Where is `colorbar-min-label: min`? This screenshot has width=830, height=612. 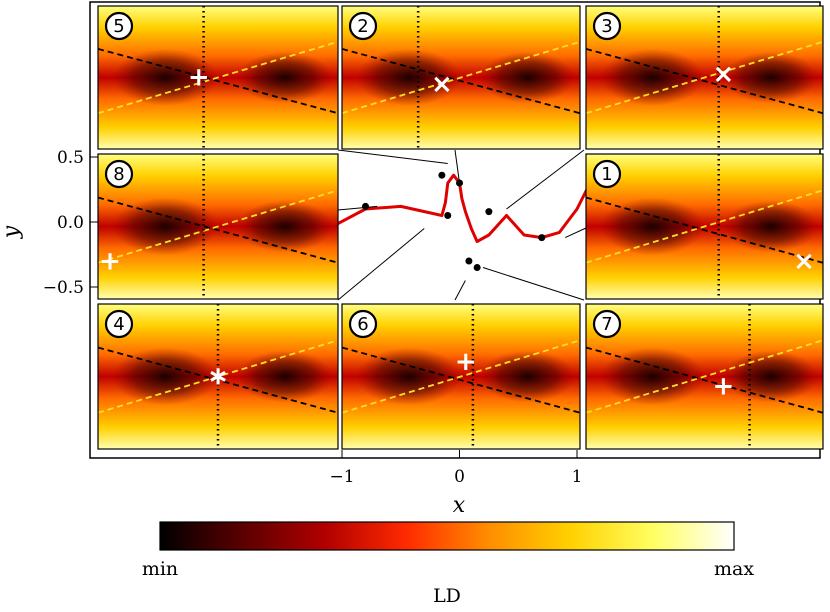 colorbar-min-label: min is located at coordinates (160, 569).